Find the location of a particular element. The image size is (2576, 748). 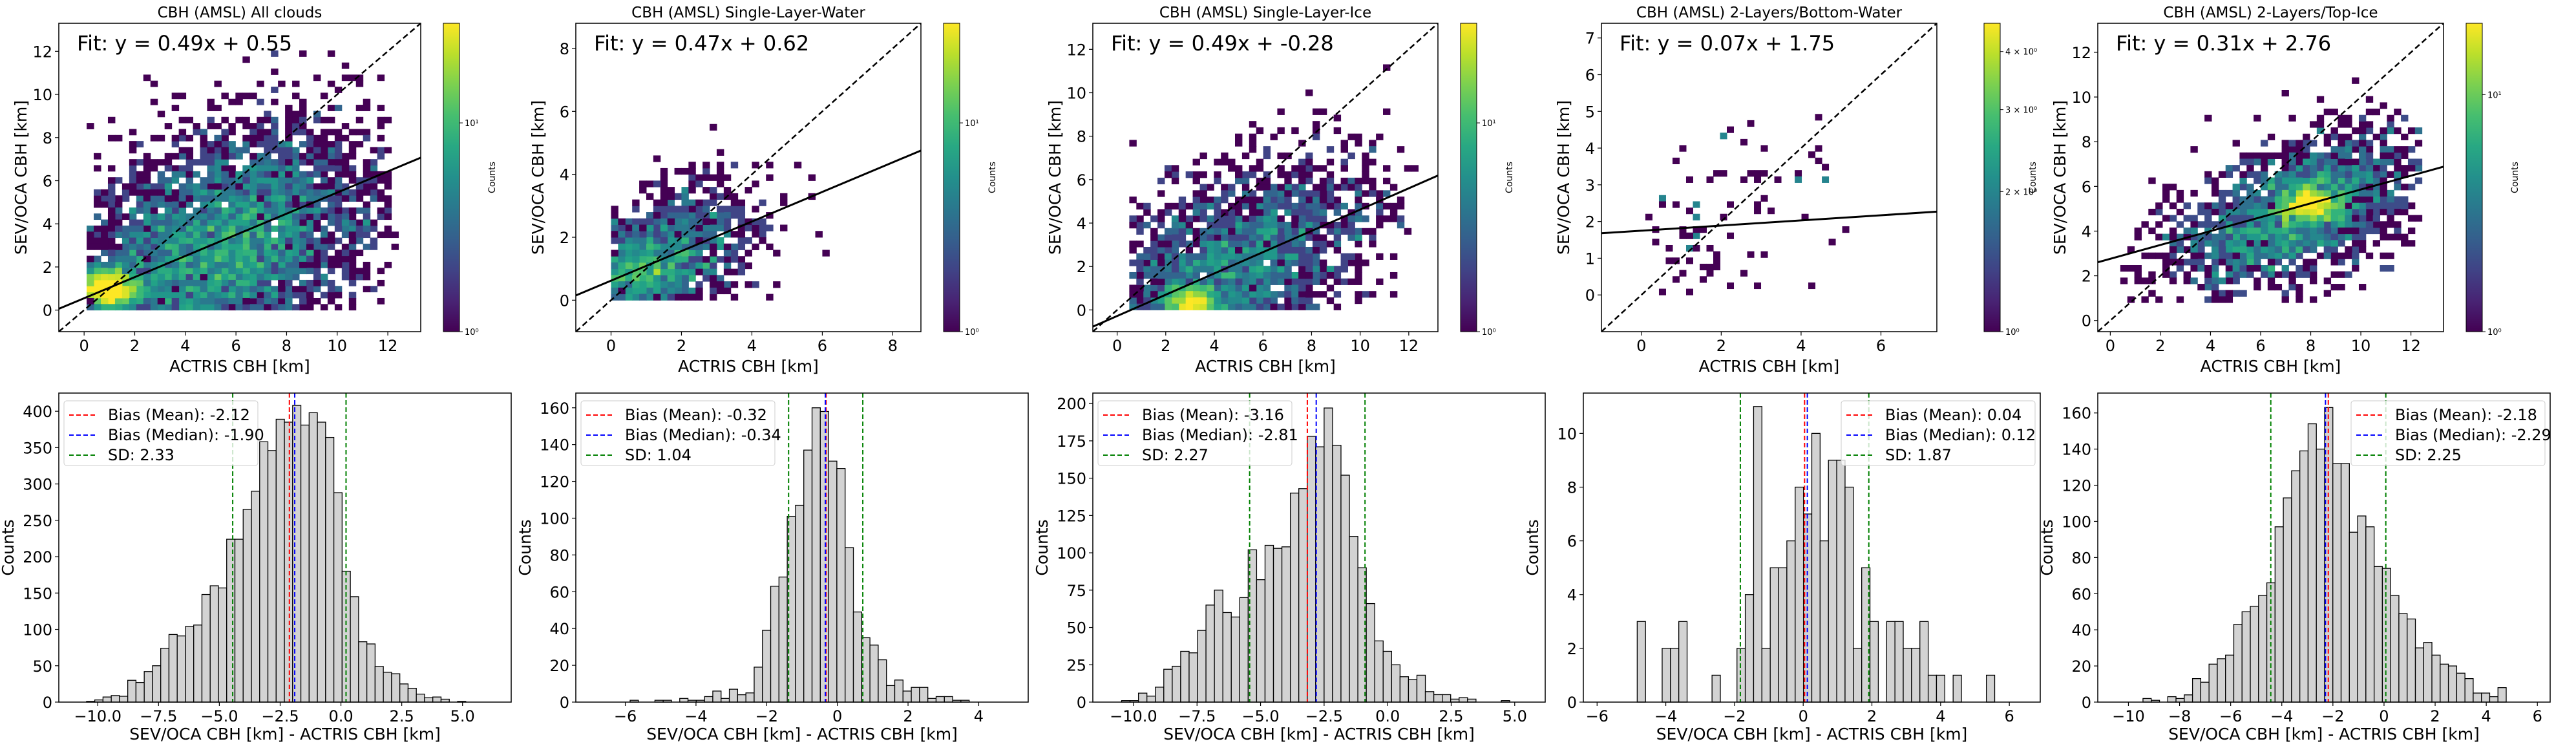

x-tick-label: 0.0 is located at coordinates (1387, 716).